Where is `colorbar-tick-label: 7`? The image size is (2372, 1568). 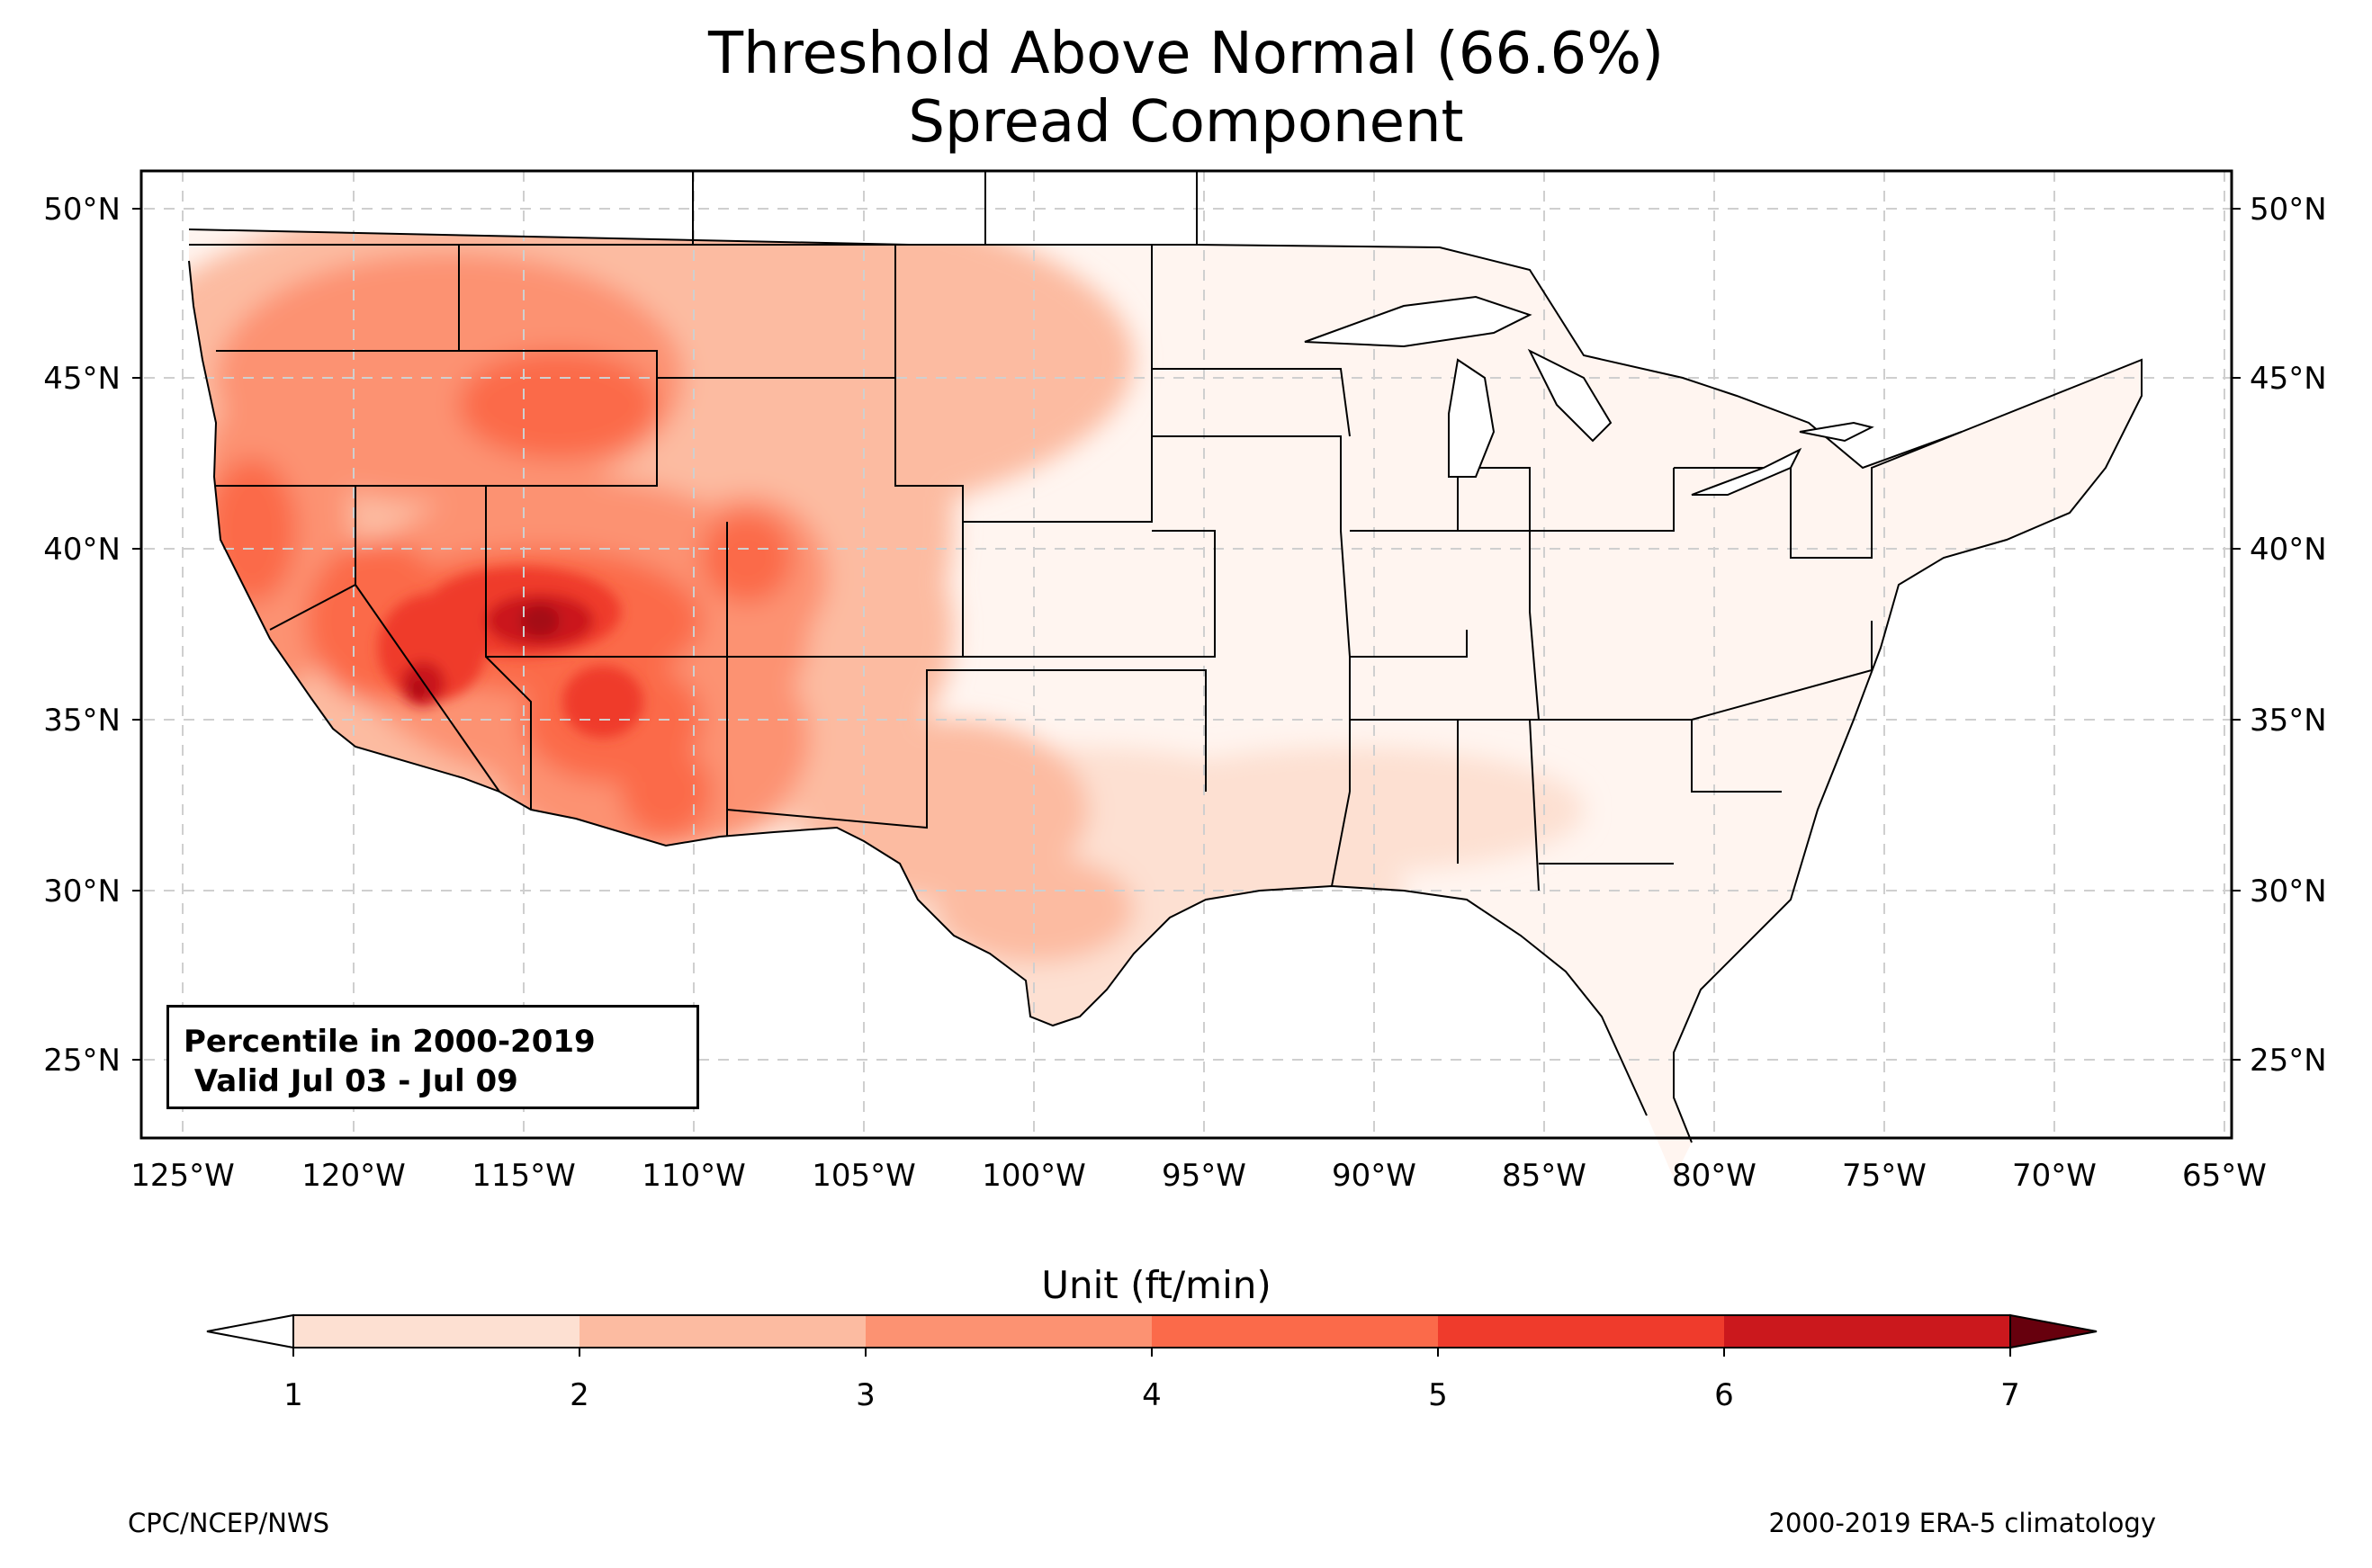
colorbar-tick-label: 7 is located at coordinates (2010, 1395).